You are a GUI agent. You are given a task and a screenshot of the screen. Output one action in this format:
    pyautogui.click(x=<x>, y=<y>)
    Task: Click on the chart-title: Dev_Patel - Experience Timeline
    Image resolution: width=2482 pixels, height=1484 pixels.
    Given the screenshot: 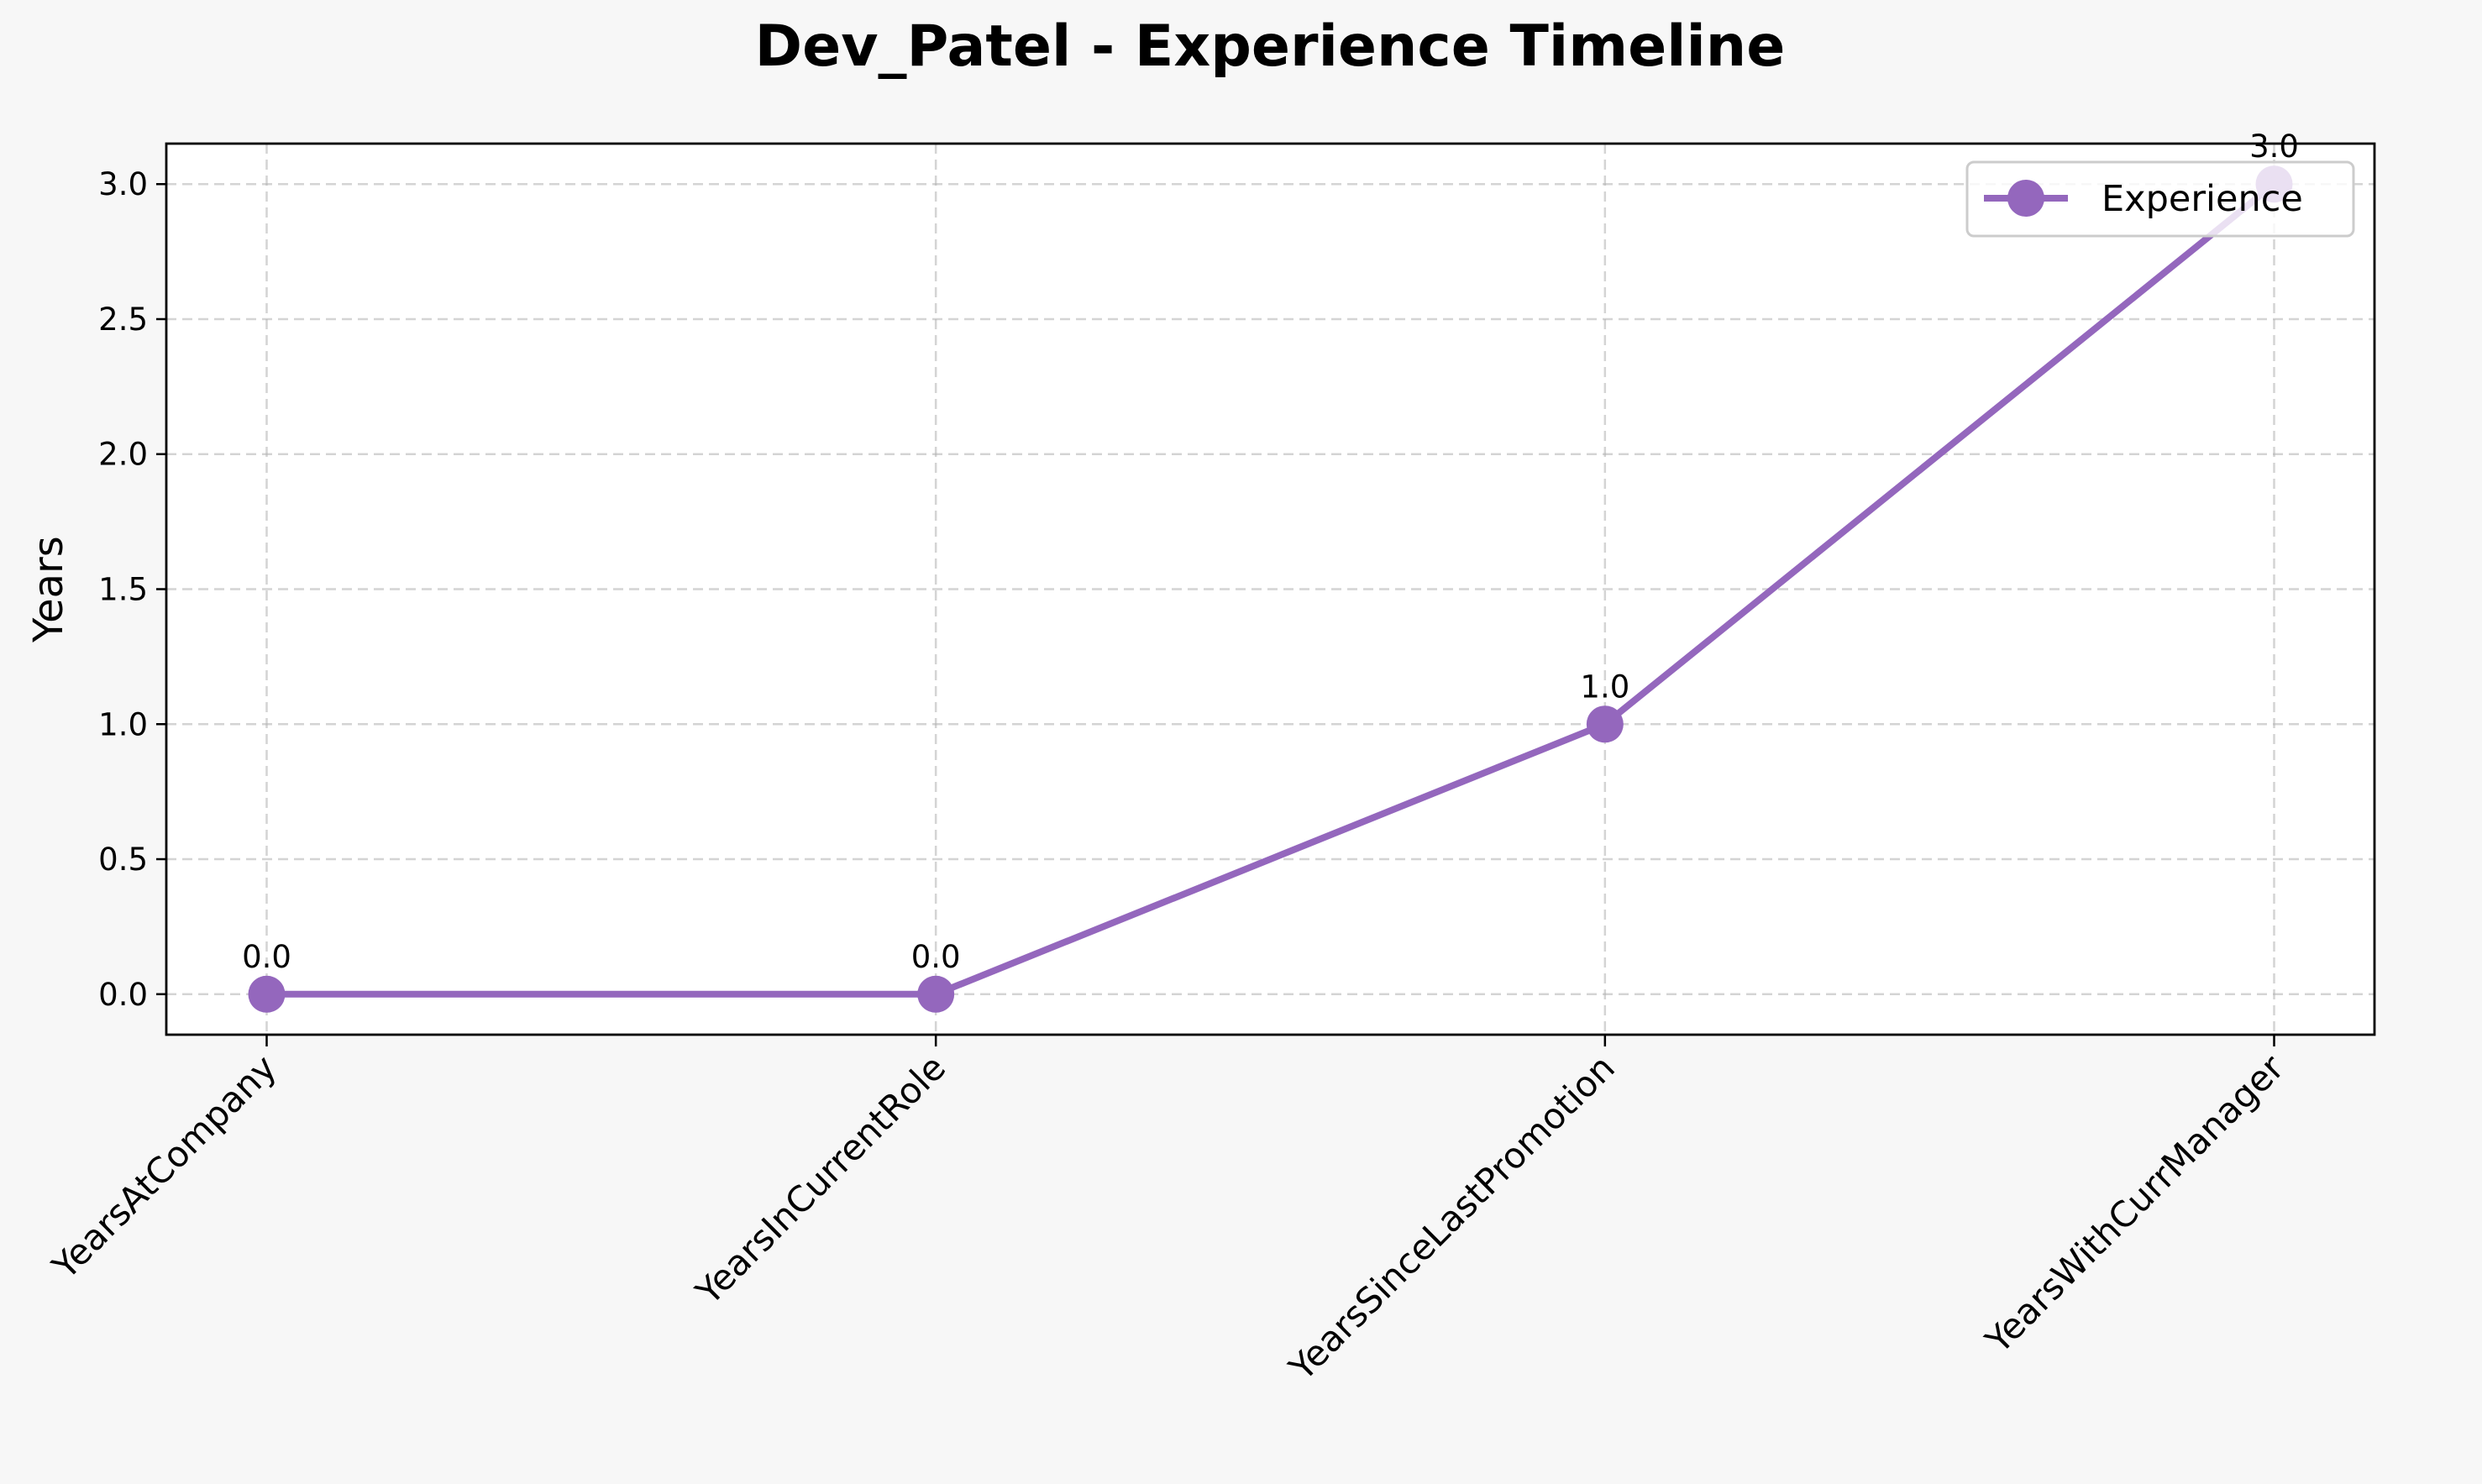 What is the action you would take?
    pyautogui.click(x=1271, y=47)
    